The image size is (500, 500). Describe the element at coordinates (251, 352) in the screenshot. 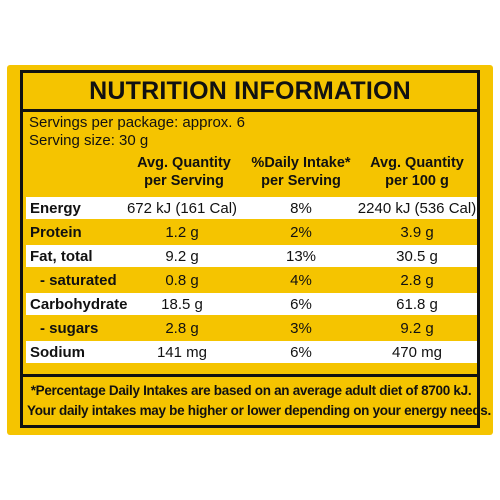

I see `nutrient-row-sodium: Sodium 141 mg 6% 470 mg` at that location.